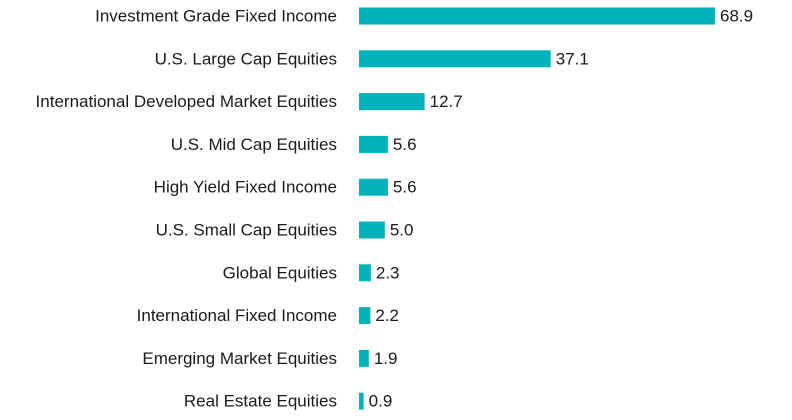 The height and width of the screenshot is (420, 792). Describe the element at coordinates (246, 230) in the screenshot. I see `category-label: U.S. Small Cap Equities` at that location.